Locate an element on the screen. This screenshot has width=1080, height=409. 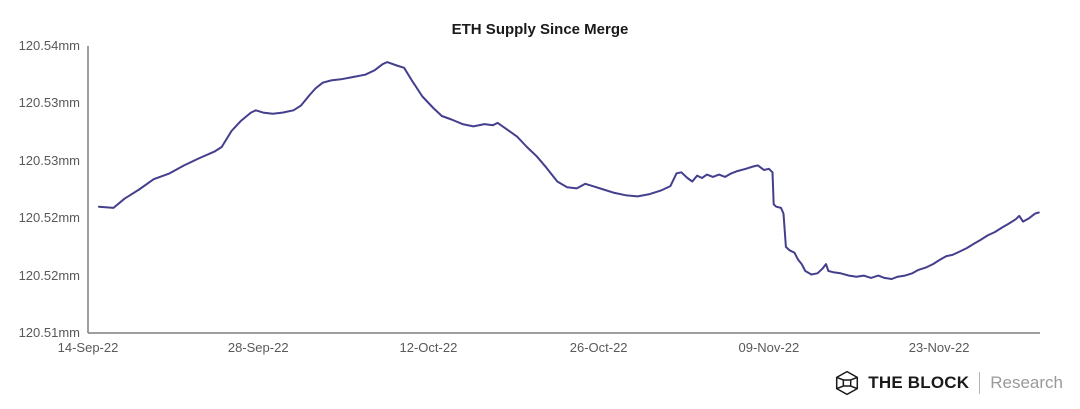
the-block-cube-icon is located at coordinates (847, 383).